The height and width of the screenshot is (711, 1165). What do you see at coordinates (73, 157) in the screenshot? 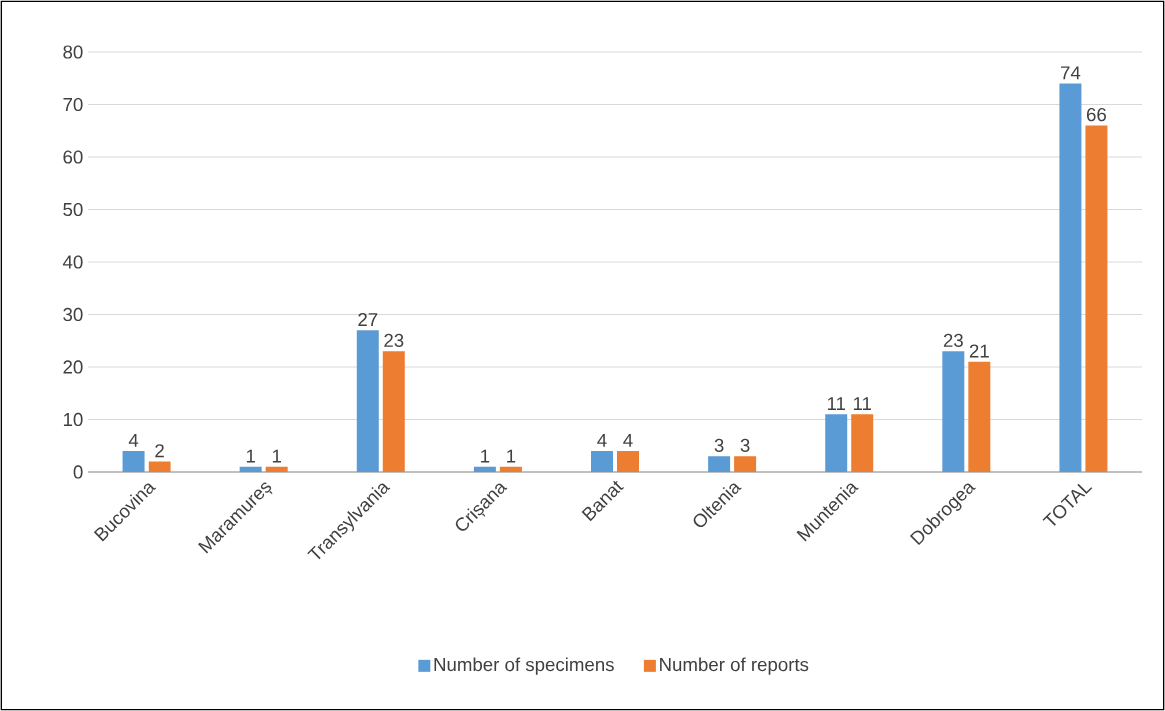
I see `y-tick-label: 60` at bounding box center [73, 157].